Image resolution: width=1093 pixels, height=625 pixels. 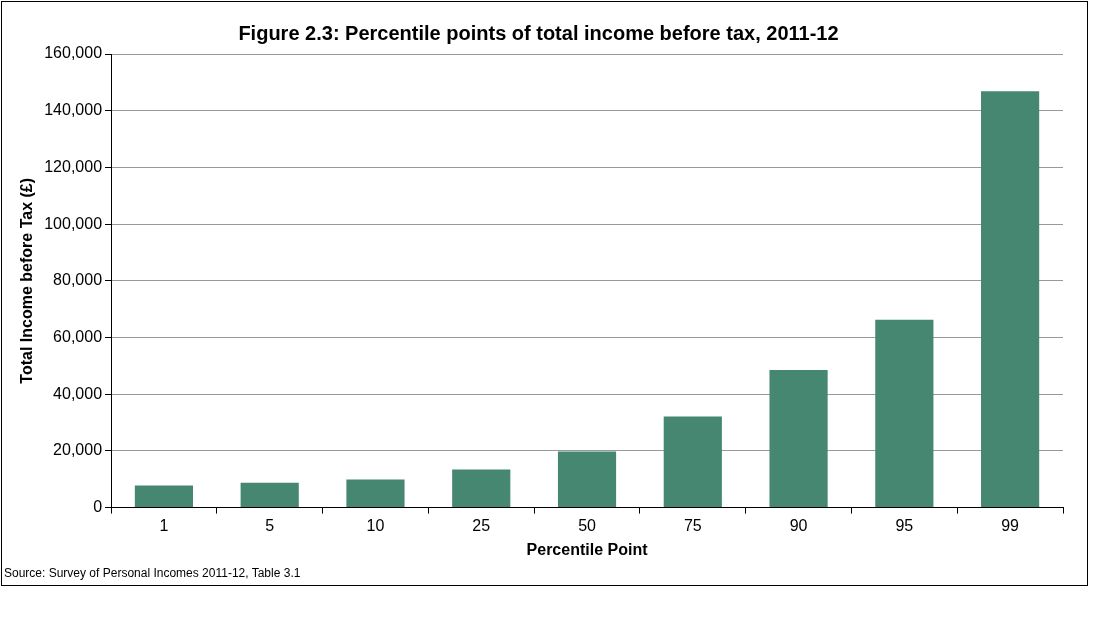 What do you see at coordinates (375, 525) in the screenshot?
I see `x-tick-label: 10` at bounding box center [375, 525].